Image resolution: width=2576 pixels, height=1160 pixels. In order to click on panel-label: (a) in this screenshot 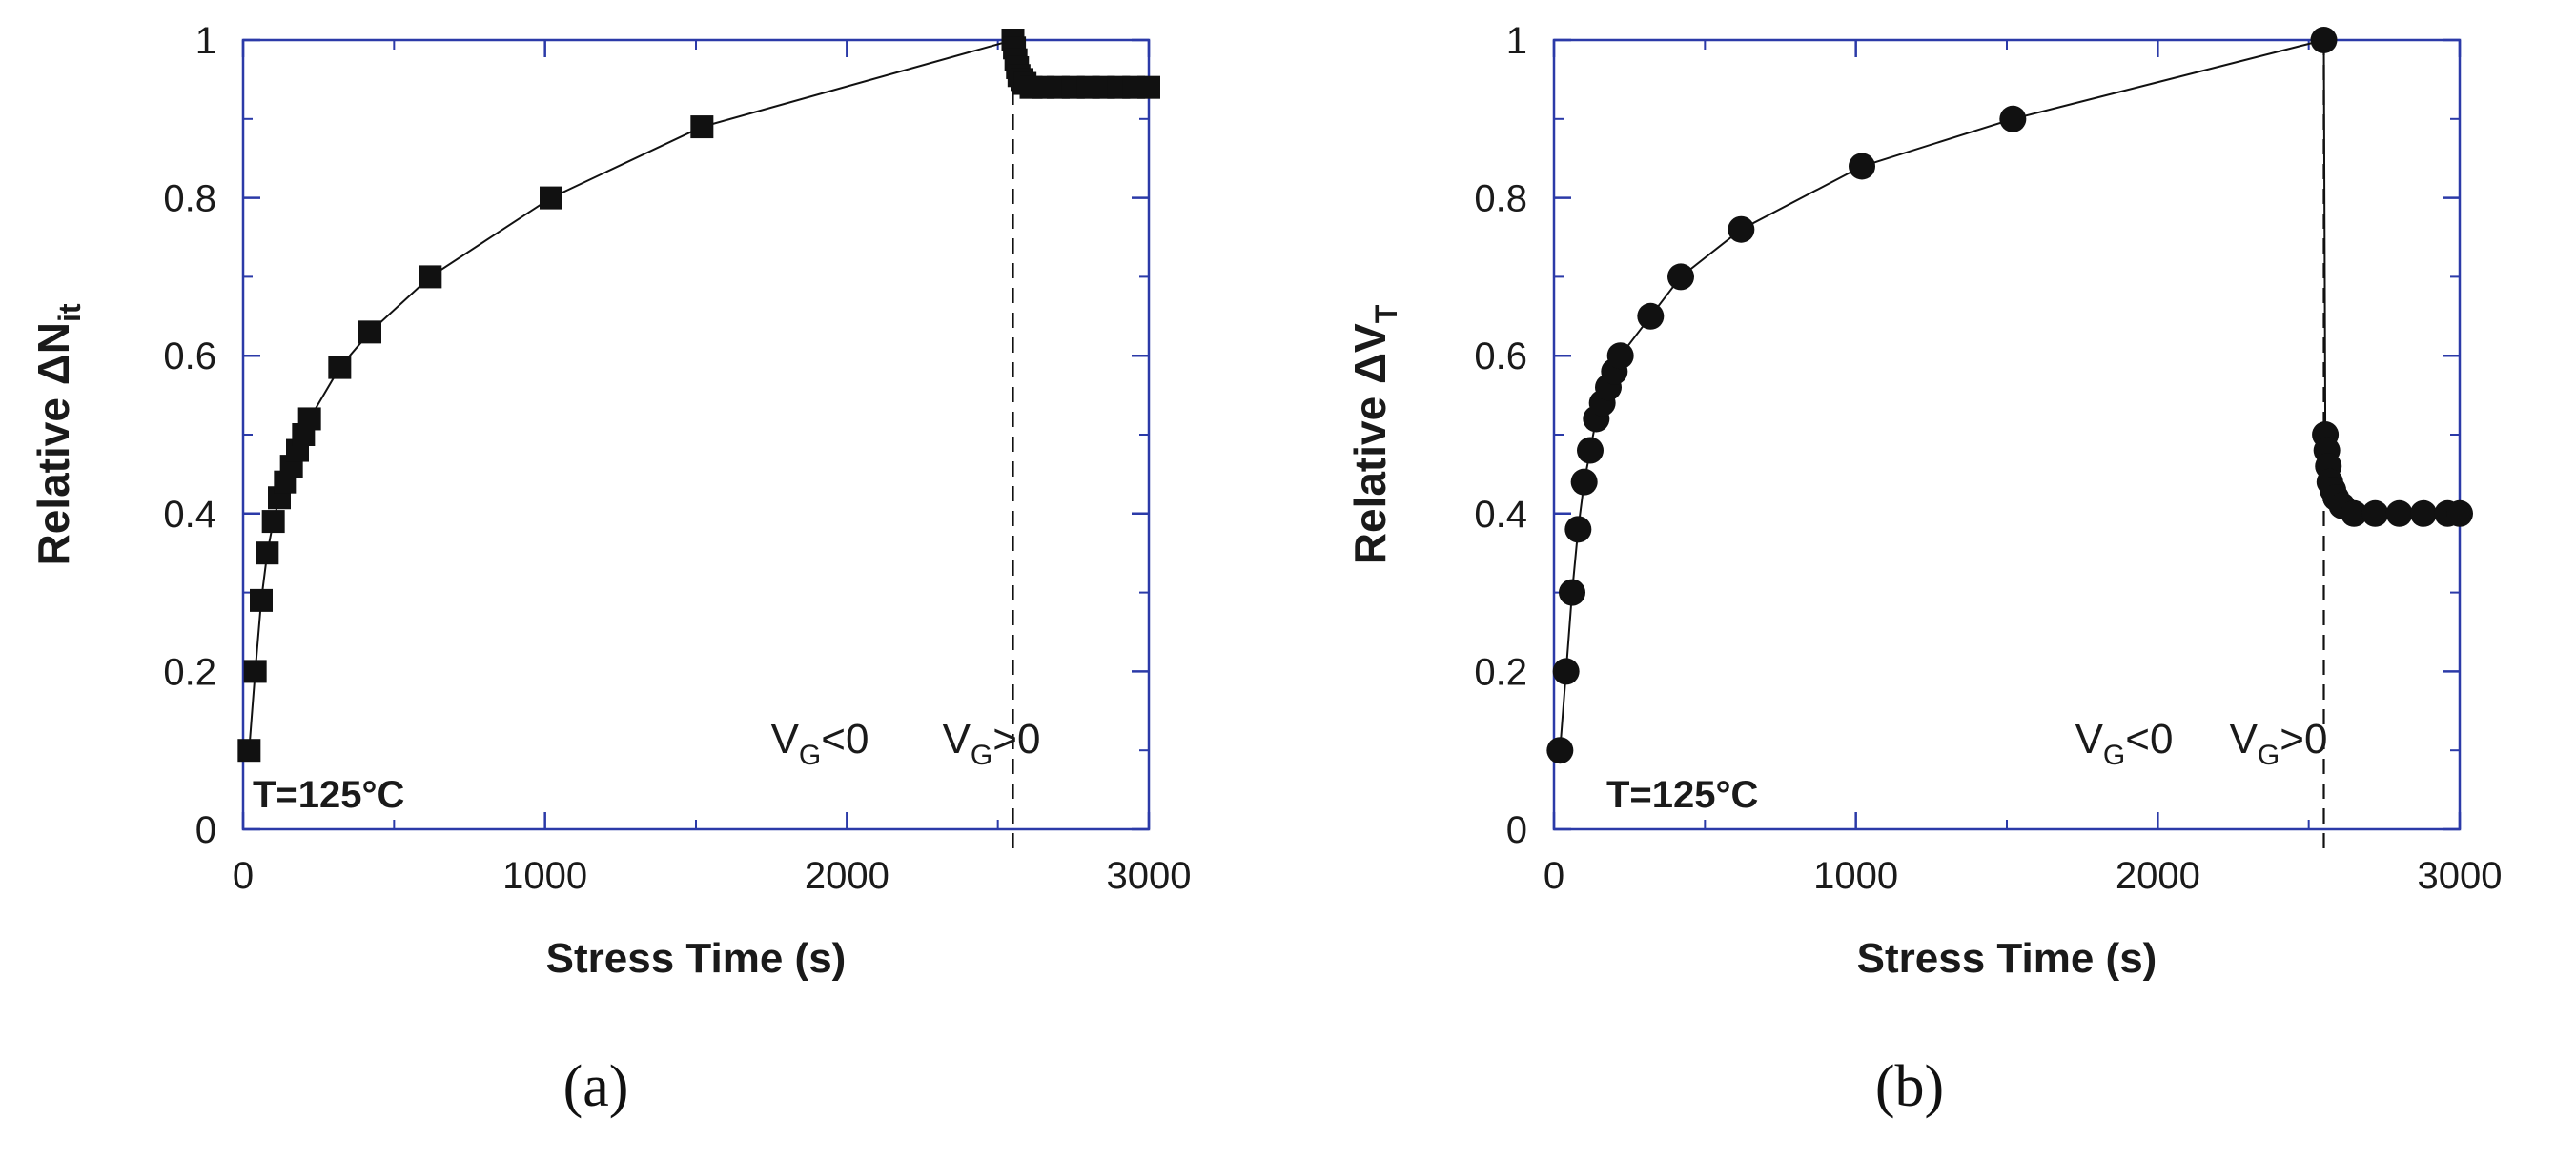, I will do `click(596, 1086)`.